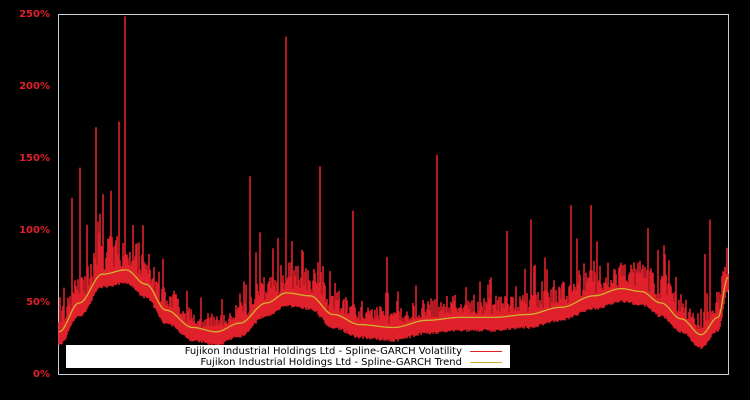  Describe the element at coordinates (41, 374) in the screenshot. I see `y-tick-label: 0%` at that location.